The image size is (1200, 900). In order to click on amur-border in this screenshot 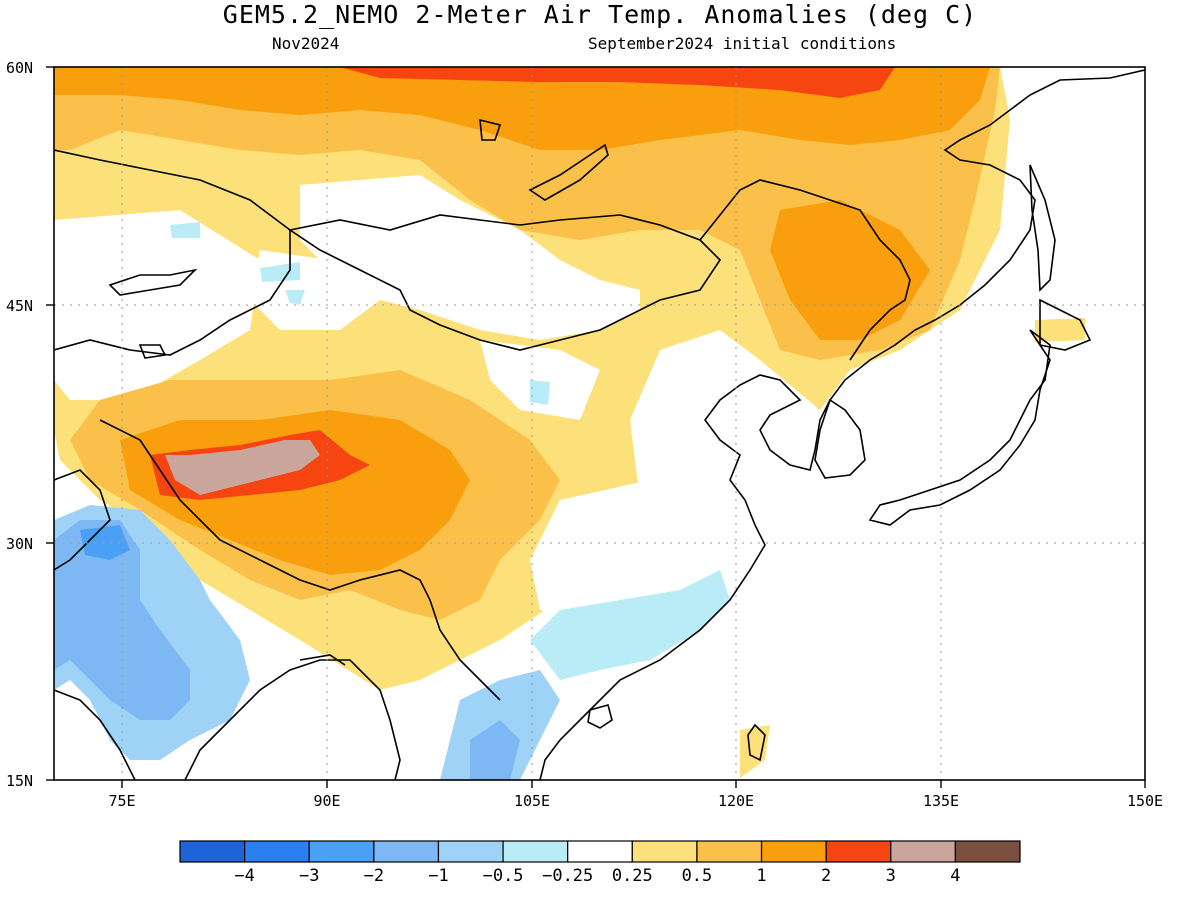, I will do `click(805, 270)`.